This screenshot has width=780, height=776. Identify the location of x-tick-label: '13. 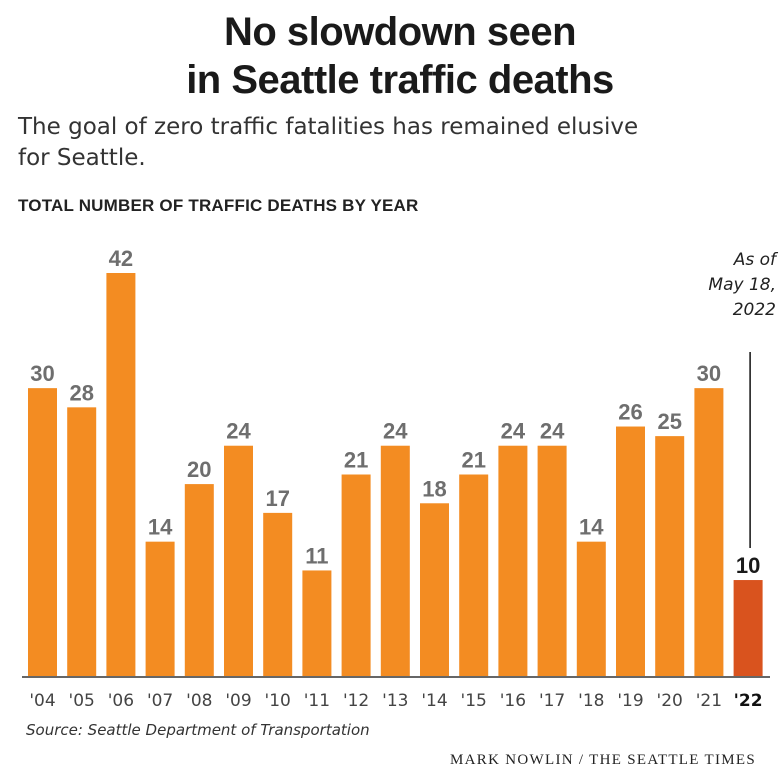
(395, 701).